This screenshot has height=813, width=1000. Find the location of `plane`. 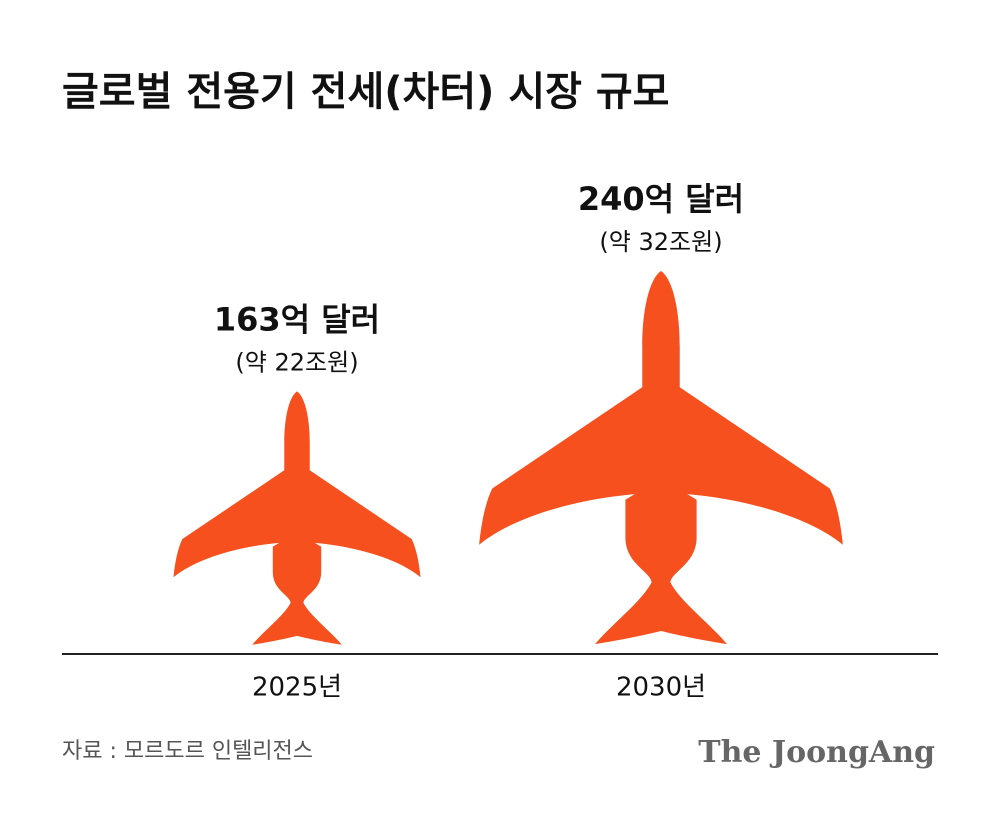

plane is located at coordinates (297, 518).